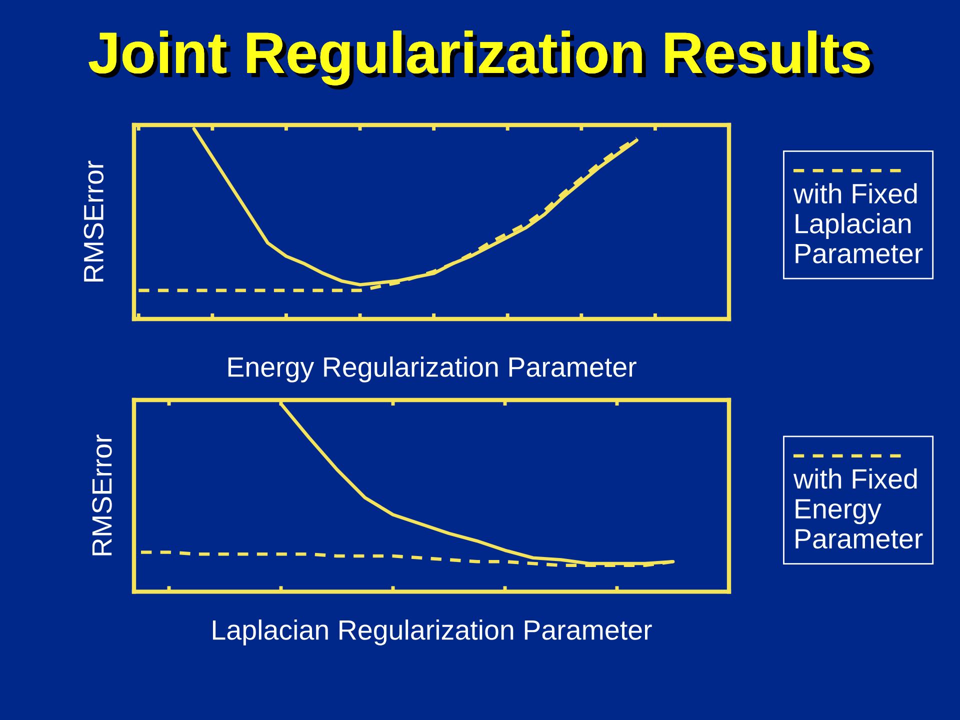 The width and height of the screenshot is (960, 720). What do you see at coordinates (432, 369) in the screenshot?
I see `x-axis-title: Energy Regularization Parameter` at bounding box center [432, 369].